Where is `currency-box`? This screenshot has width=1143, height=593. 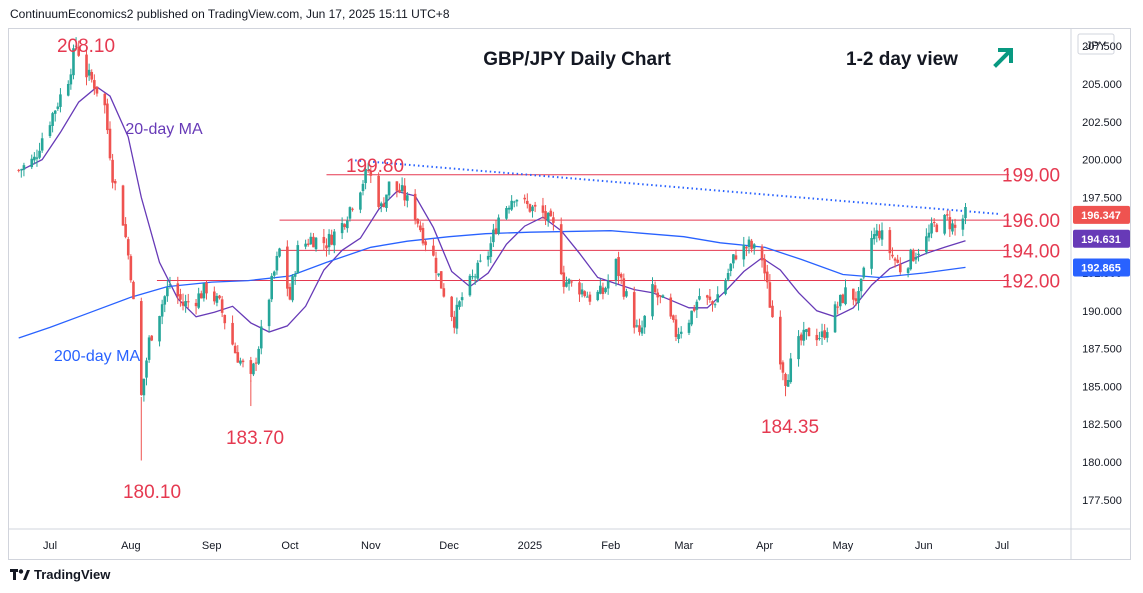 currency-box is located at coordinates (1096, 44).